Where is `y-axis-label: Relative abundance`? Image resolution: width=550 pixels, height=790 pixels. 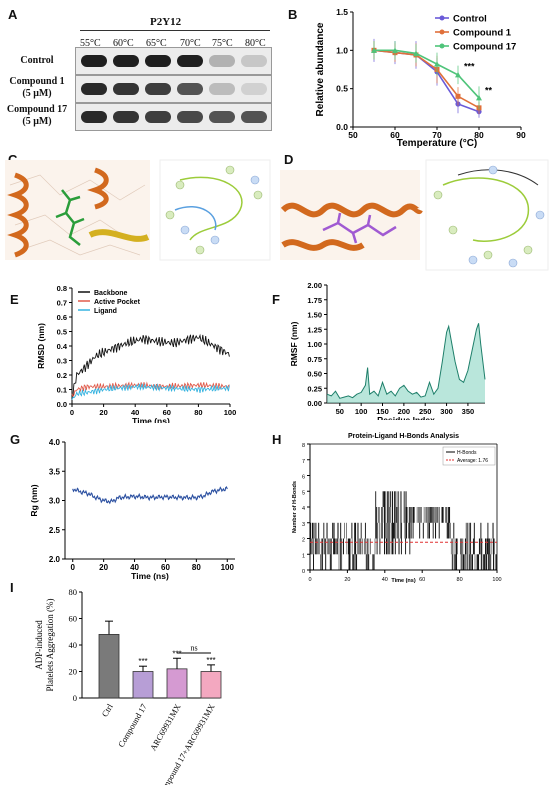
y-axis-label: Relative abundance is located at coordinates (320, 69).